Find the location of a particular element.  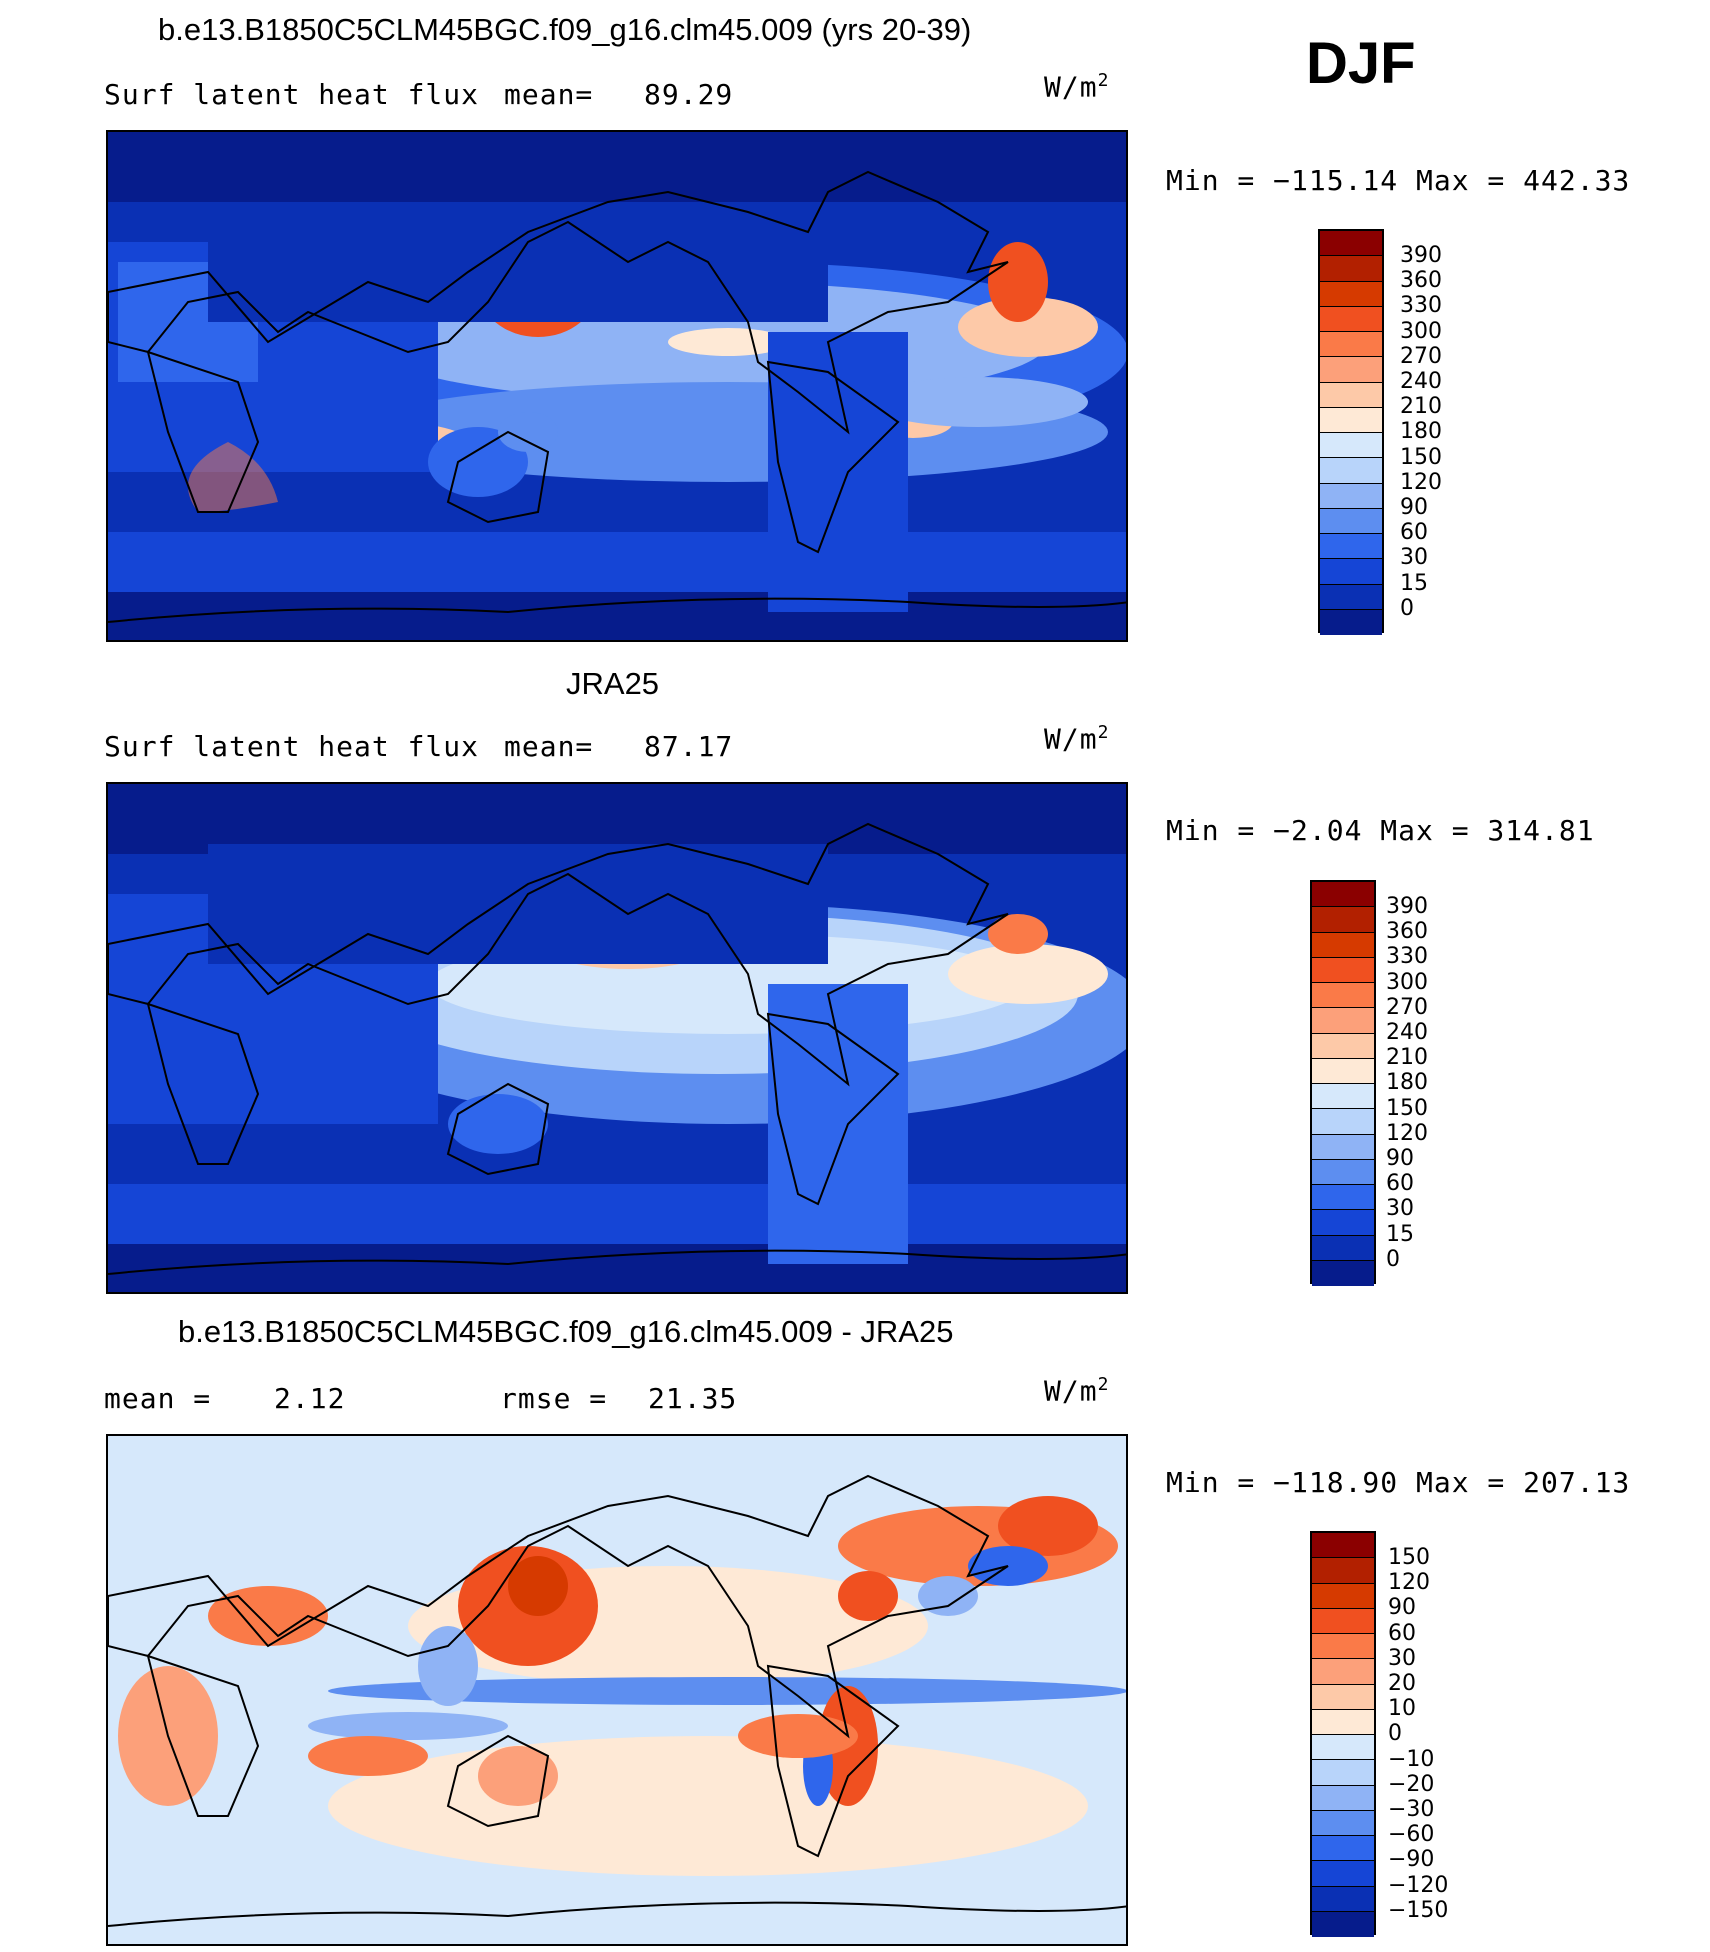

panel1-minmax: Min = −115.14 Max = 442.33 is located at coordinates (1398, 180).